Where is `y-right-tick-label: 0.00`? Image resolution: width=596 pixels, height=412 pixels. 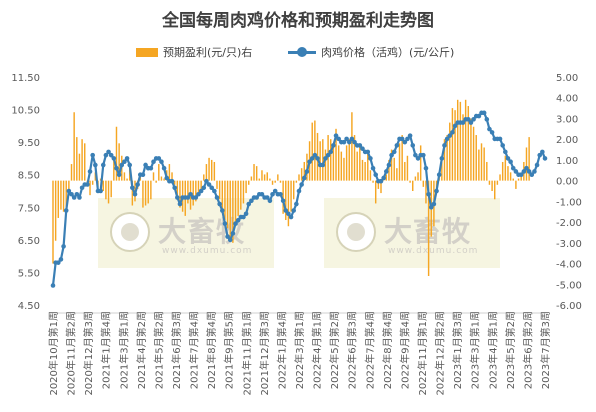
y-right-tick-label: 0.00 is located at coordinates (567, 182).